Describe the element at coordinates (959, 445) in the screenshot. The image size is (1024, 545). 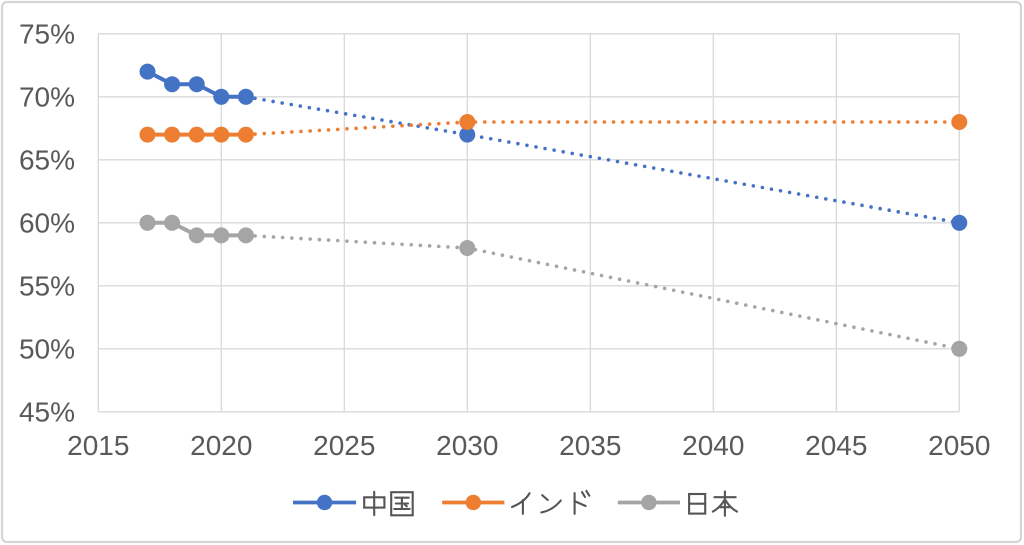
I see `svg-text: 2050` at that location.